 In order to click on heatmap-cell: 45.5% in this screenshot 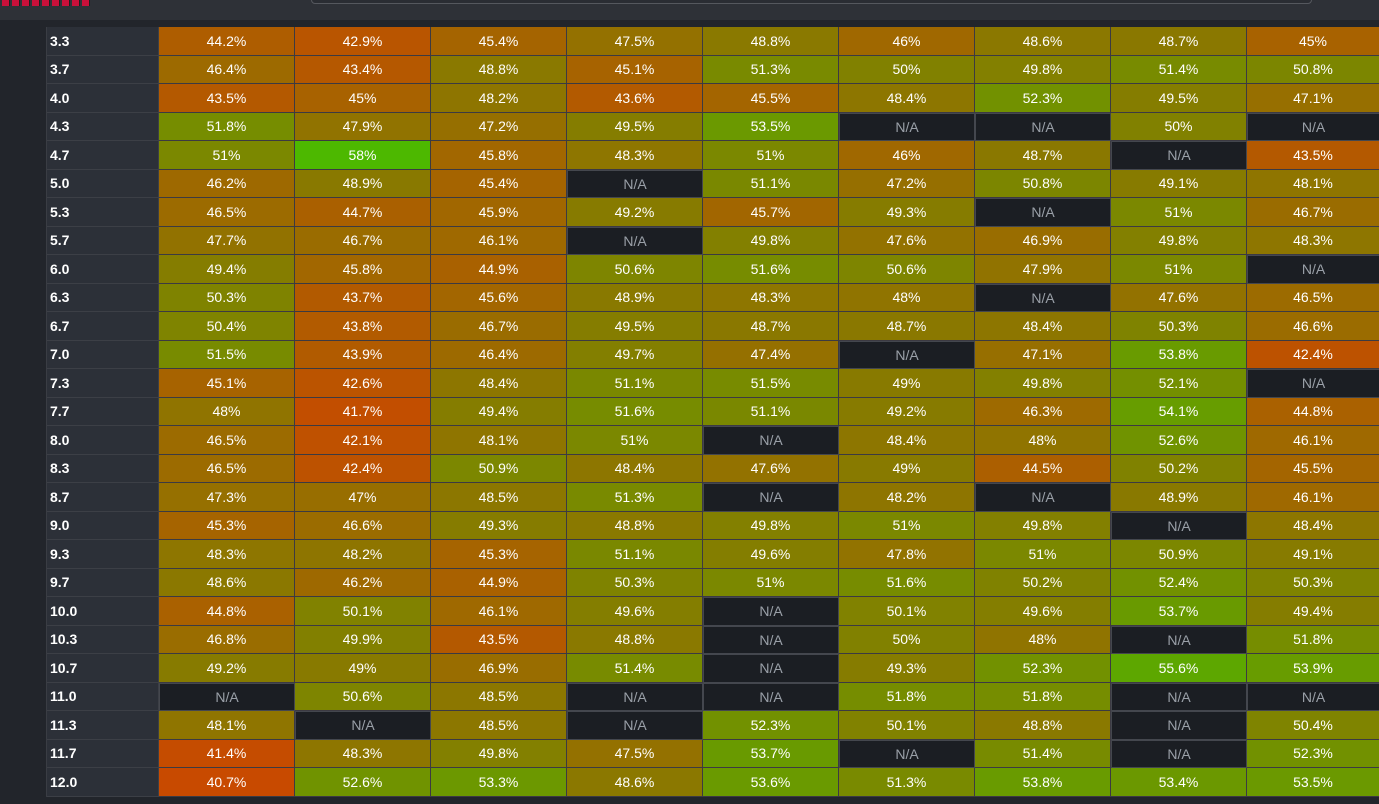, I will do `click(771, 98)`.